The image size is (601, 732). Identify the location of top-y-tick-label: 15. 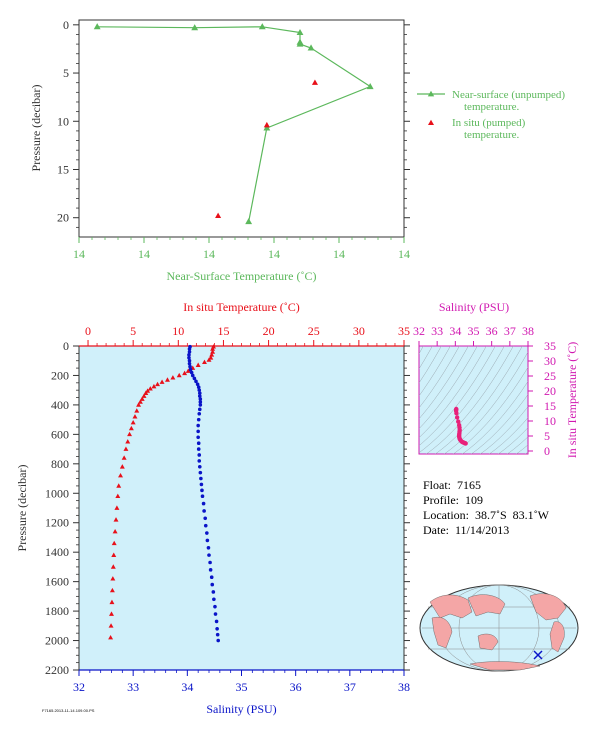
(63, 169).